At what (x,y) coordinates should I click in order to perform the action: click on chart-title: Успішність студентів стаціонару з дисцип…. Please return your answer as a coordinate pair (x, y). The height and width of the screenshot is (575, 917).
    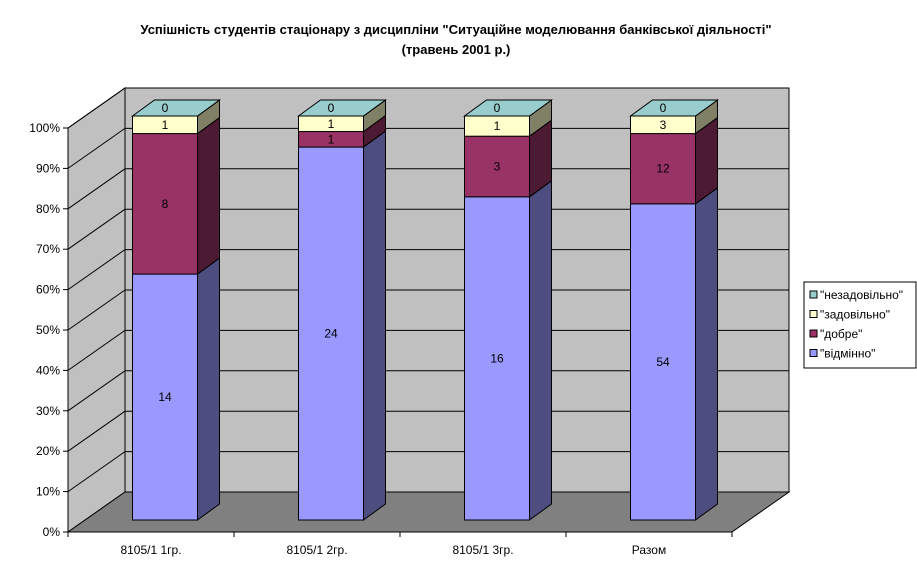
    Looking at the image, I should click on (455, 29).